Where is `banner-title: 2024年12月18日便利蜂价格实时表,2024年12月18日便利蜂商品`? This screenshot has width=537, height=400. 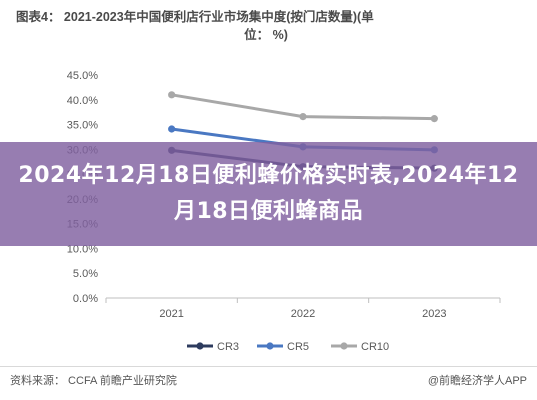 banner-title: 2024年12月18日便利蜂价格实时表,2024年12月18日便利蜂商品 is located at coordinates (268, 193).